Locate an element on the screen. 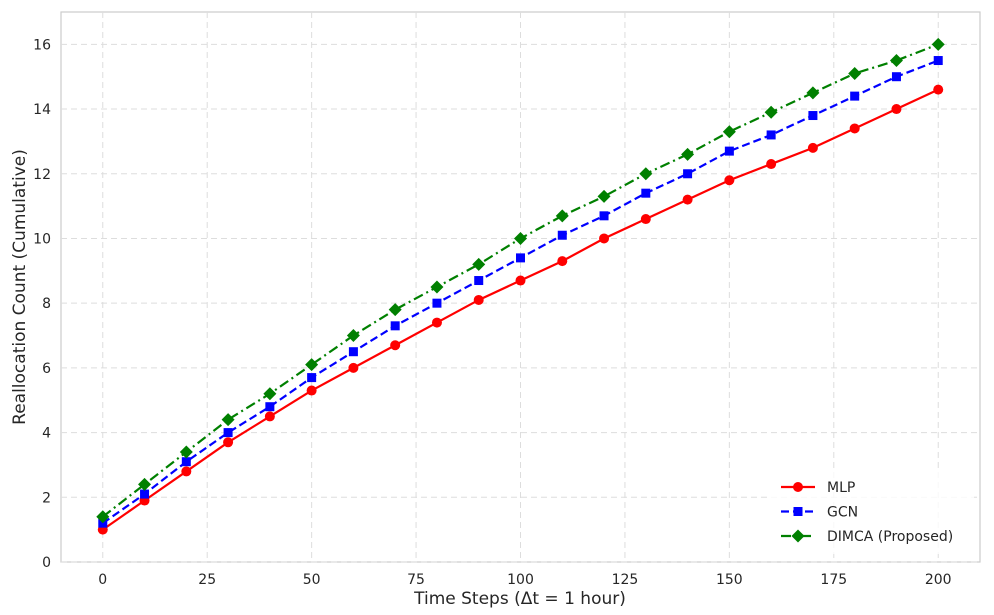 The height and width of the screenshot is (615, 994). x-tick-label: 100 is located at coordinates (520, 580).